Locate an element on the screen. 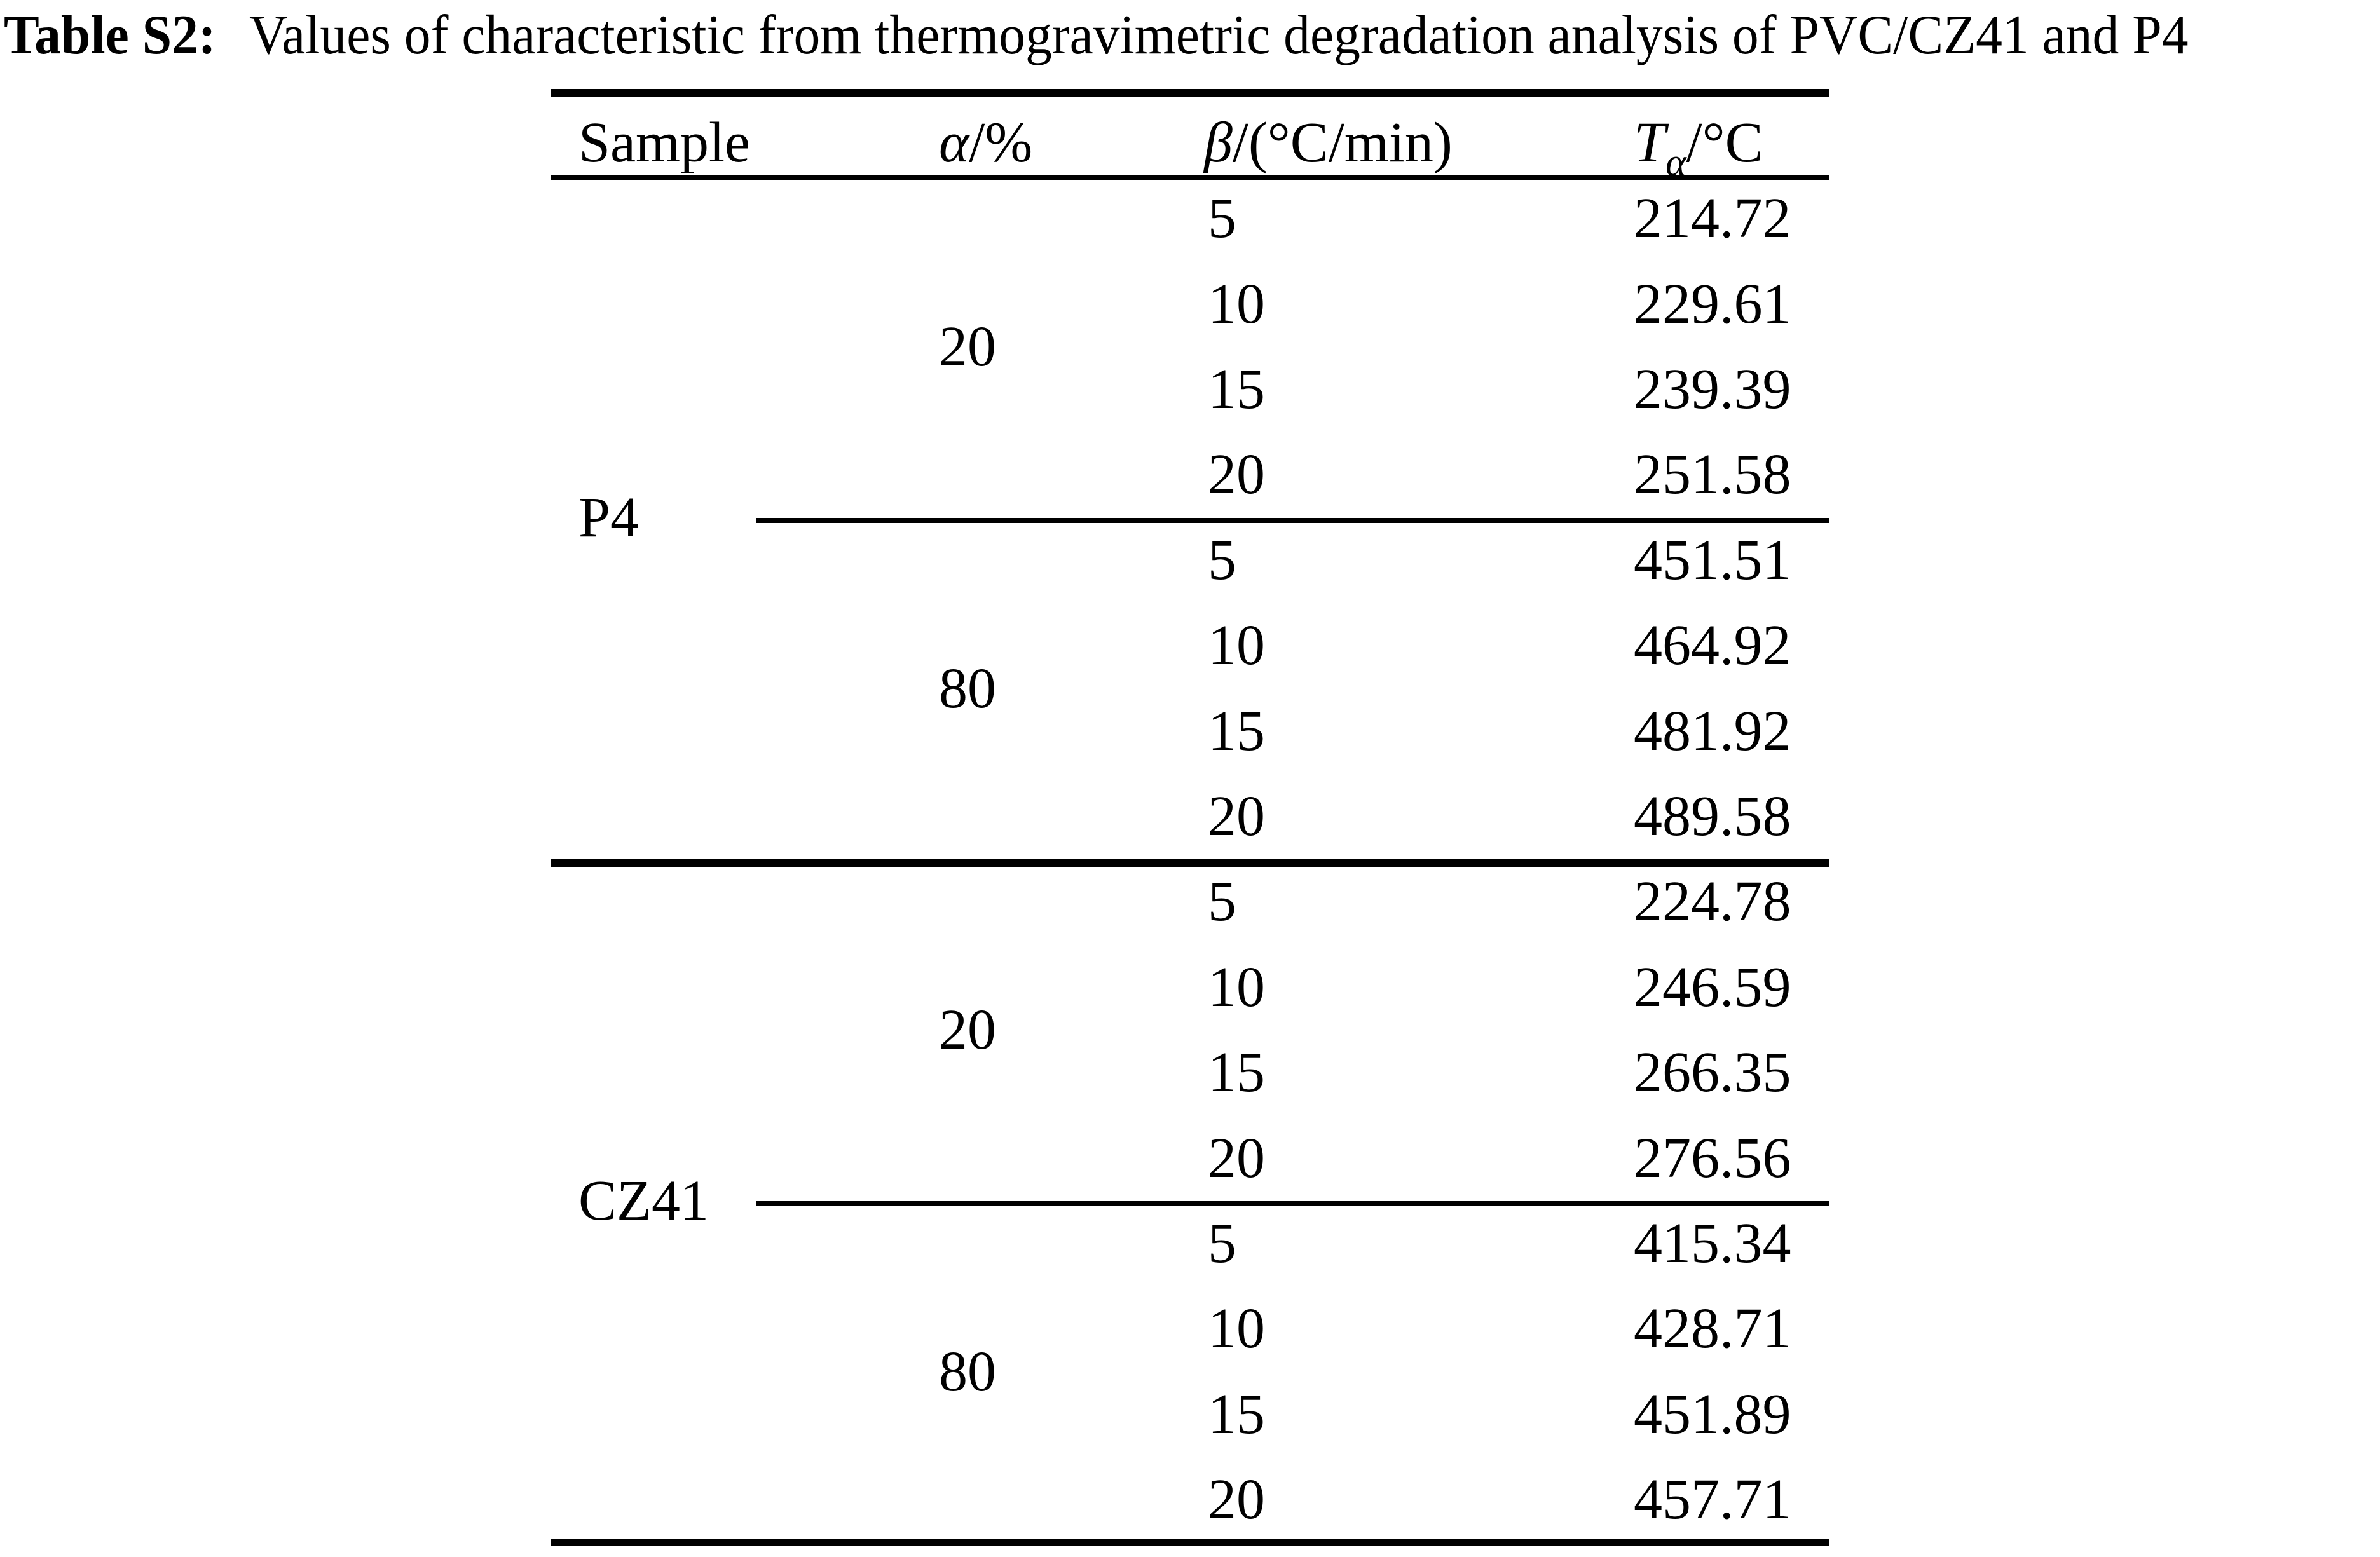  t-cell: 489.58 is located at coordinates (1712, 816).